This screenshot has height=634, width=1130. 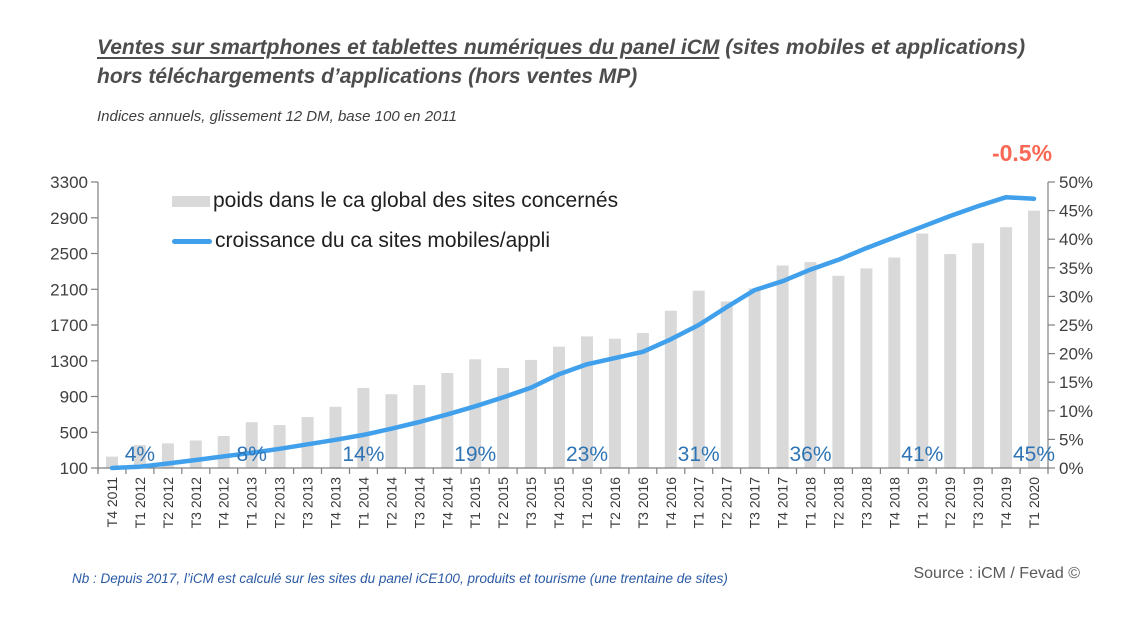 What do you see at coordinates (894, 503) in the screenshot?
I see `svg-text: T4 2018` at bounding box center [894, 503].